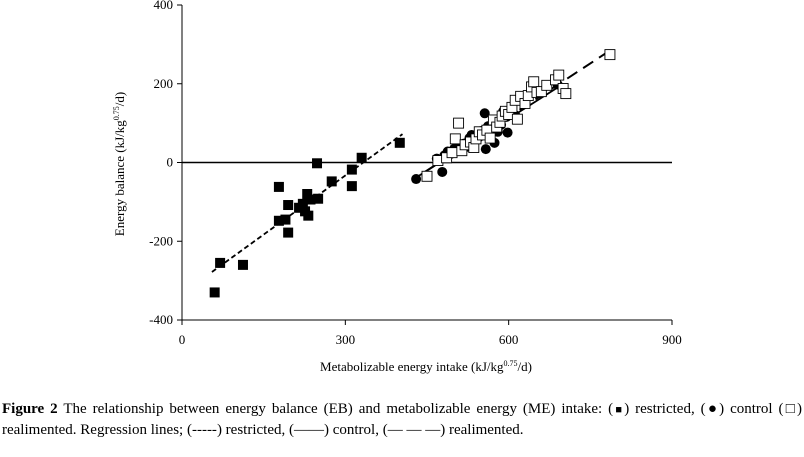 This screenshot has width=804, height=457. I want to click on restricted-line-sample: -----, so click(204, 430).